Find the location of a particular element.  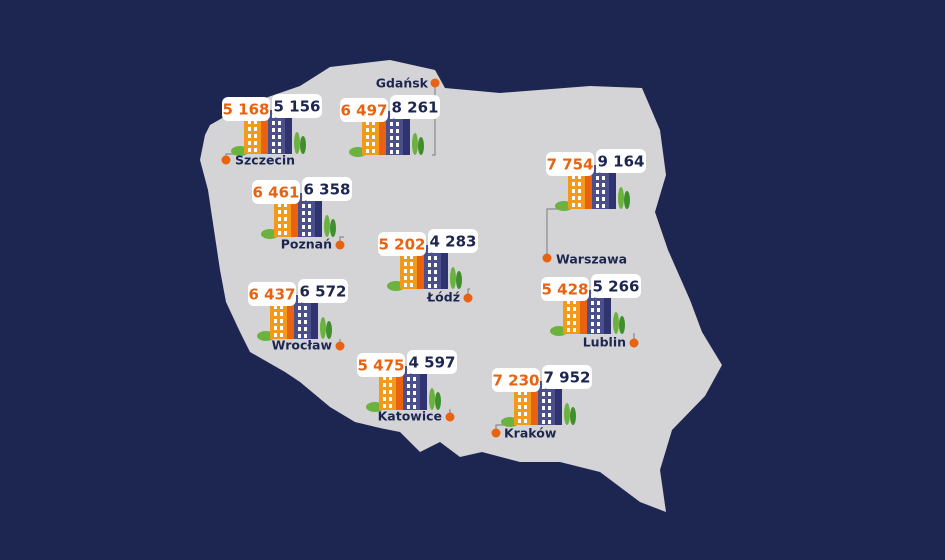

navy-value: 5 266 is located at coordinates (616, 287).